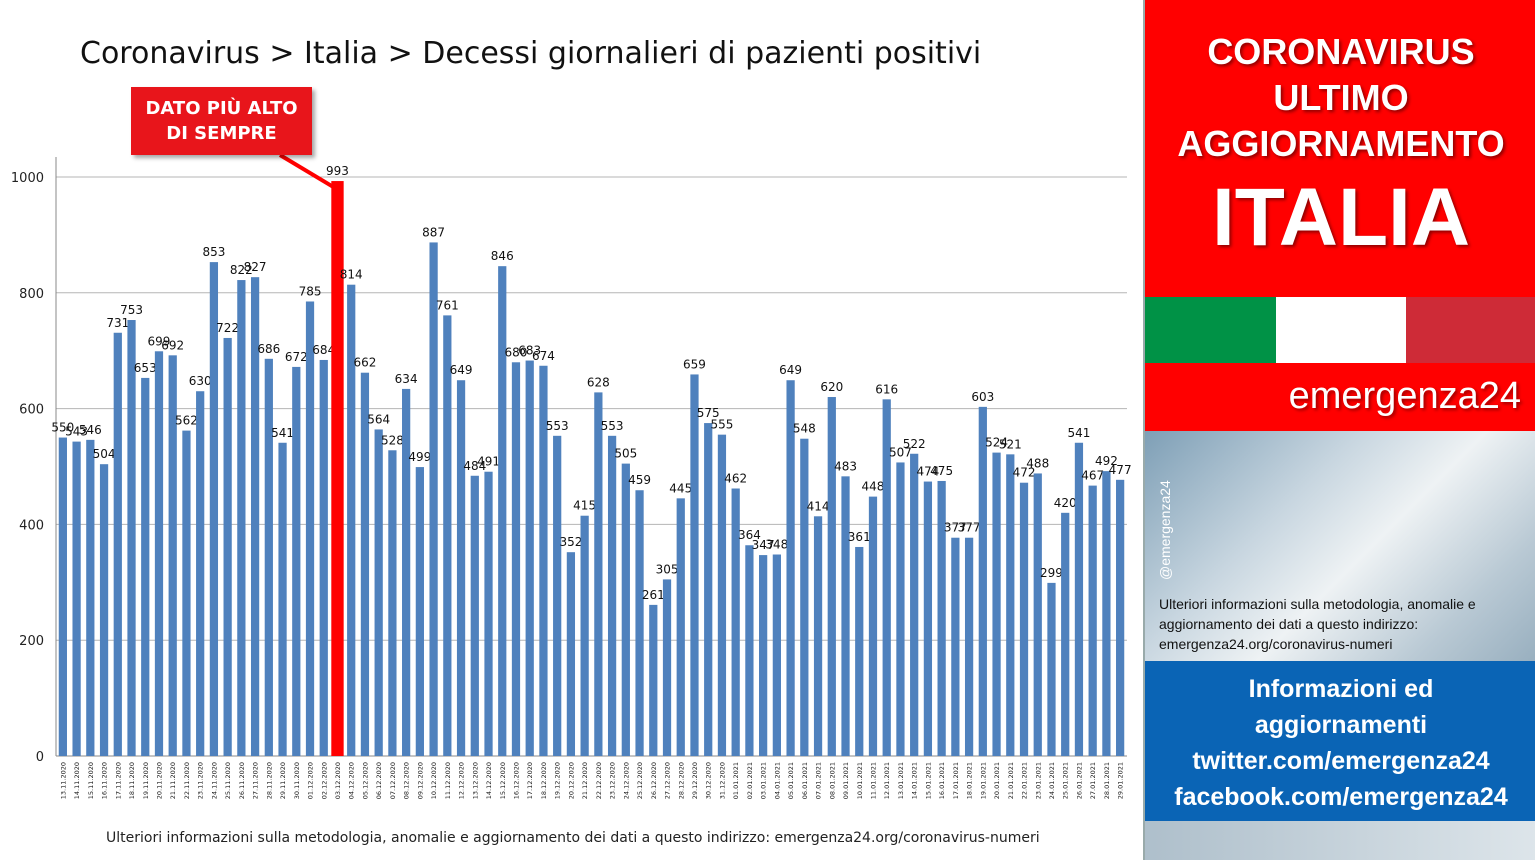  What do you see at coordinates (1341, 689) in the screenshot?
I see `info-line1: Informazioni ed` at bounding box center [1341, 689].